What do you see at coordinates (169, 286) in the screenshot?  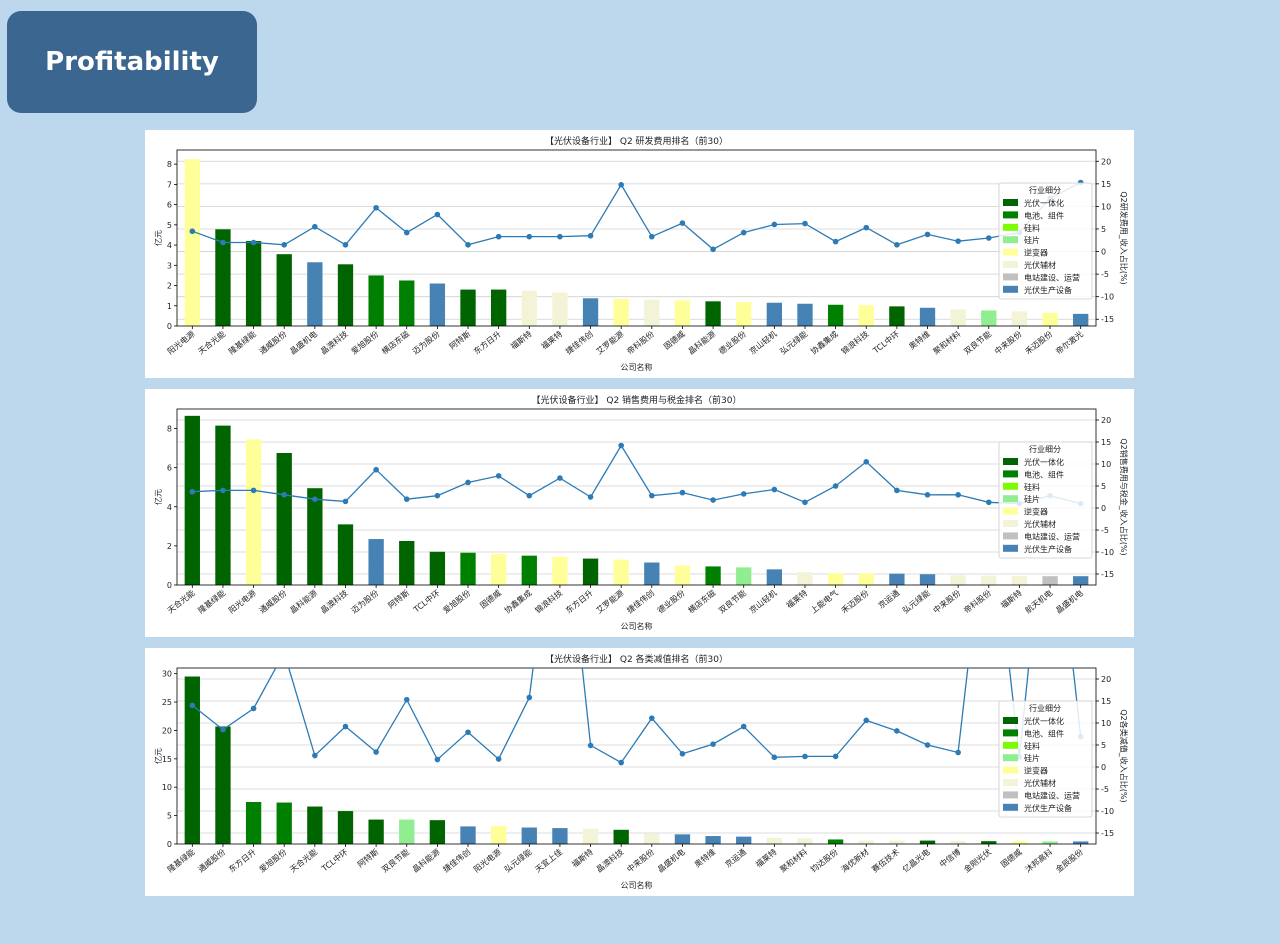 I see `y-tick-label: 2` at bounding box center [169, 286].